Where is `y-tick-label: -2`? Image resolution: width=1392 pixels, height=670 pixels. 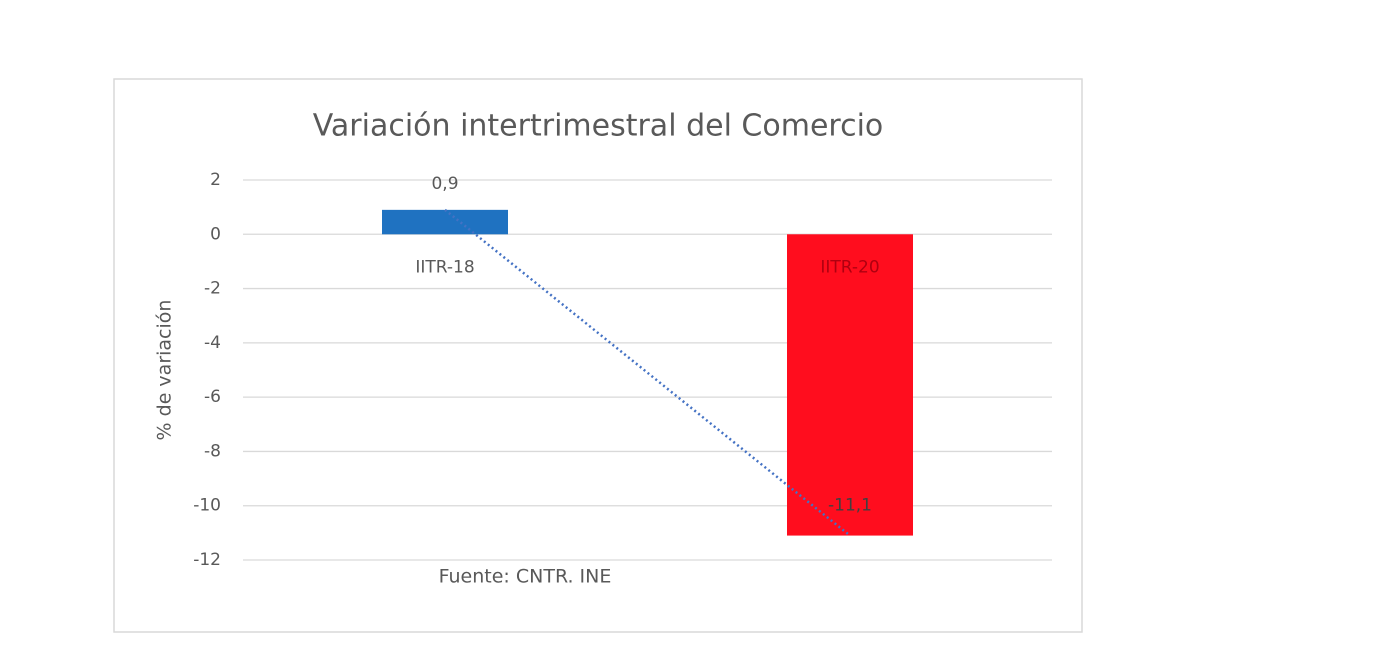 y-tick-label: -2 is located at coordinates (212, 289).